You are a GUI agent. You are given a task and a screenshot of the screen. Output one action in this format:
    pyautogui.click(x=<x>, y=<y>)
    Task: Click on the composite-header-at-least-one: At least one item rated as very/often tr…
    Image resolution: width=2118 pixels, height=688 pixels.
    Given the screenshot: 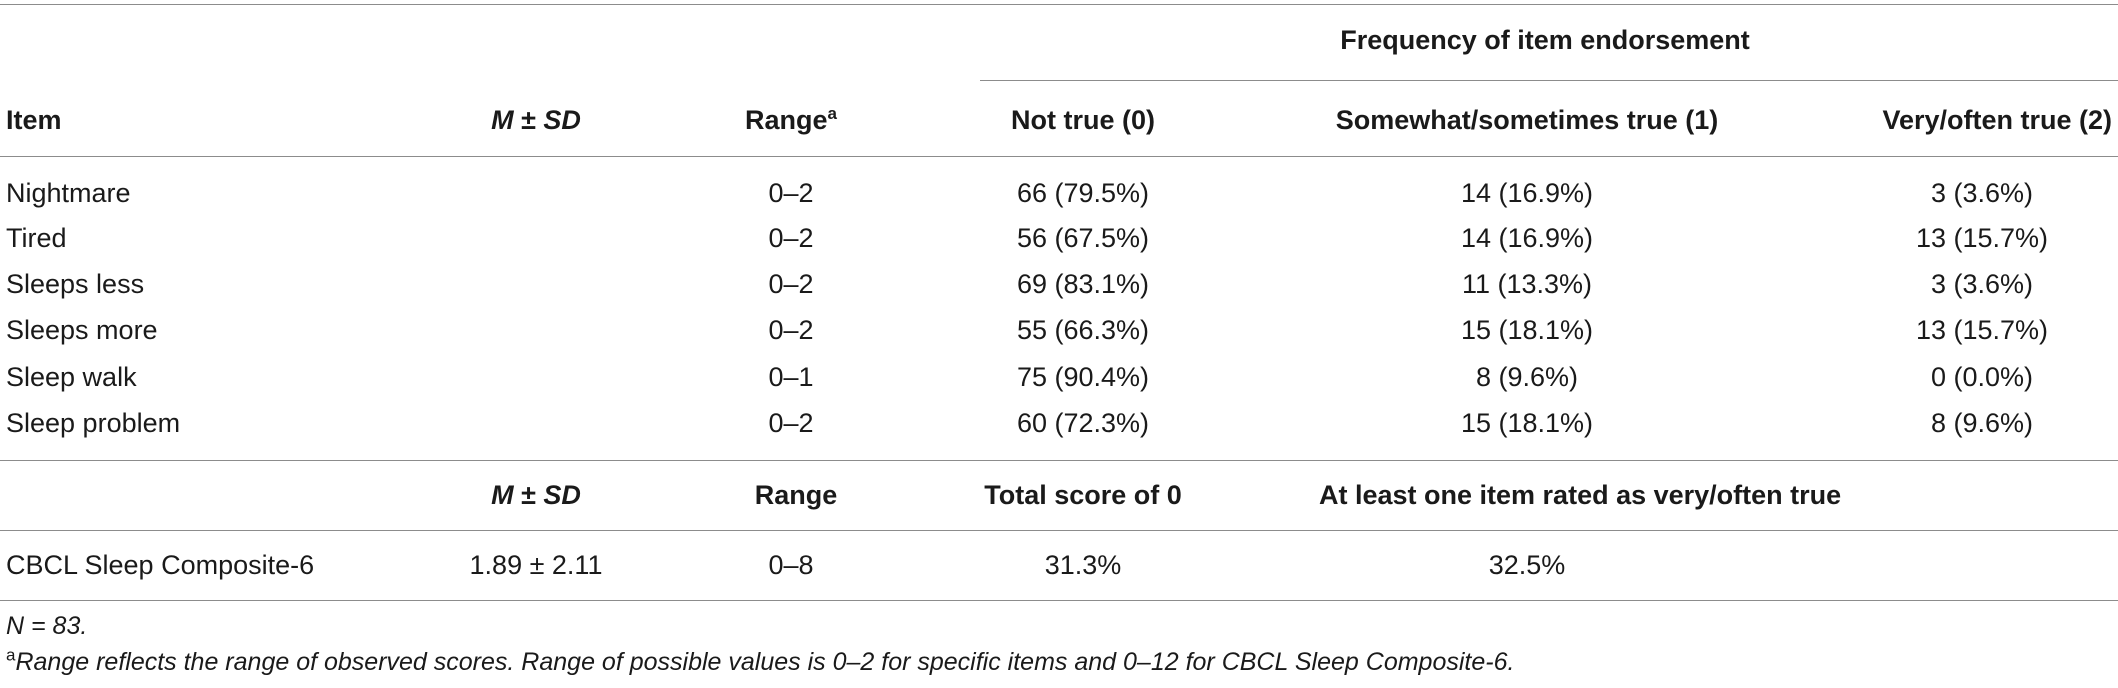 What is the action you would take?
    pyautogui.click(x=1580, y=495)
    